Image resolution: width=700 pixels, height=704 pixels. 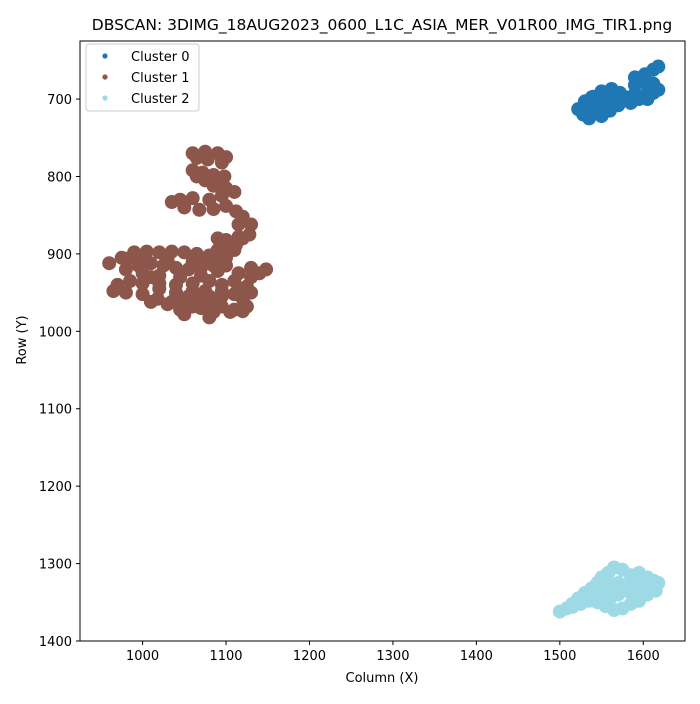 I want to click on y-tick-label: 800, so click(x=59, y=177).